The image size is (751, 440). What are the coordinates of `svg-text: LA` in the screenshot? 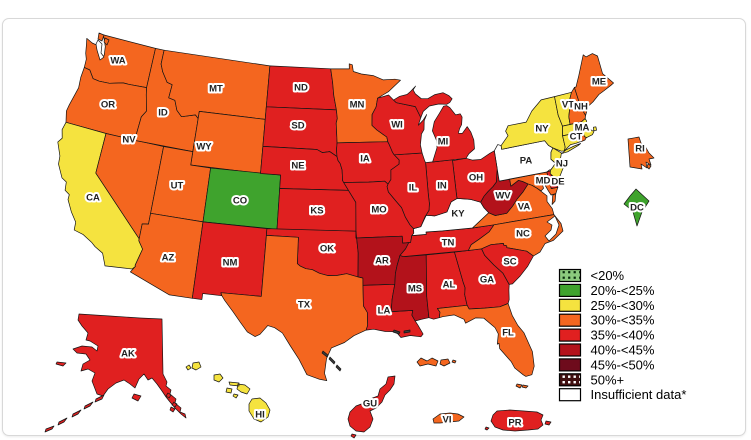 It's located at (384, 311).